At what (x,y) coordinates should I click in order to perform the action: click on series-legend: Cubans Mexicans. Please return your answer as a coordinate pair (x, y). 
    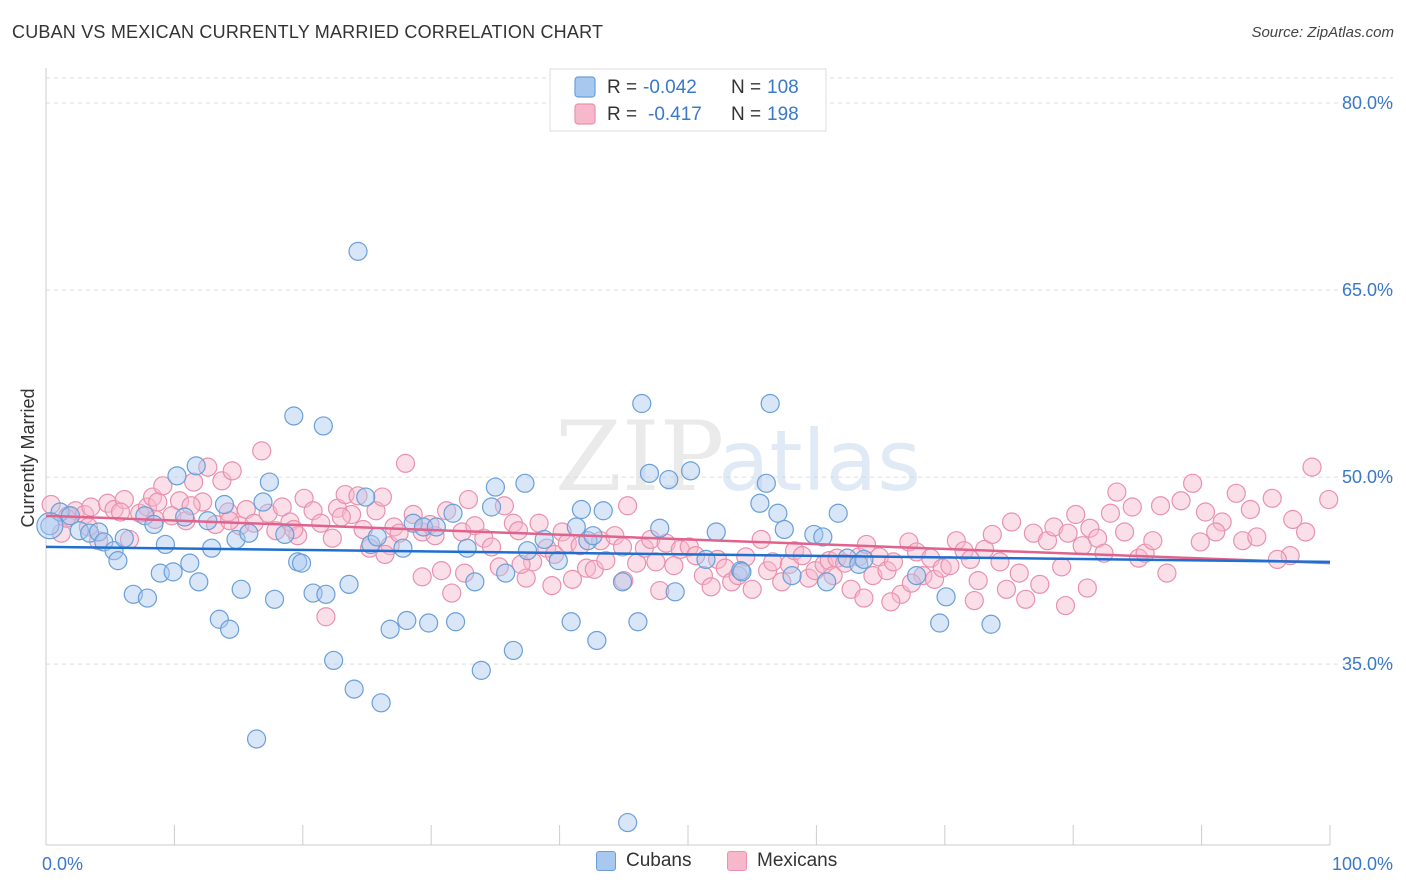
    Looking at the image, I should click on (703, 865).